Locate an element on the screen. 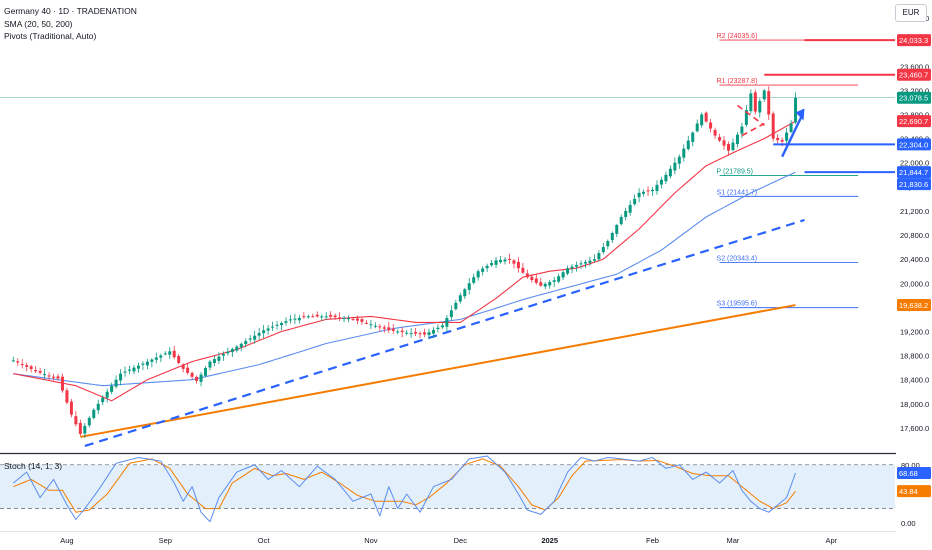 The height and width of the screenshot is (550, 932). stoch-k-line is located at coordinates (404, 489).